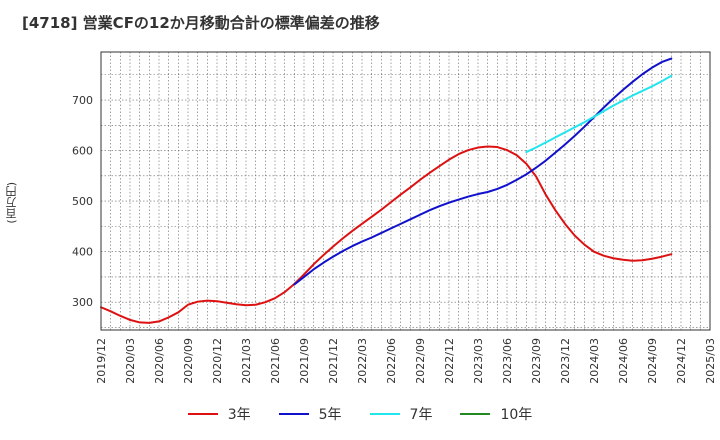  What do you see at coordinates (330, 415) in the screenshot?
I see `legend-label: 5年` at bounding box center [330, 415].